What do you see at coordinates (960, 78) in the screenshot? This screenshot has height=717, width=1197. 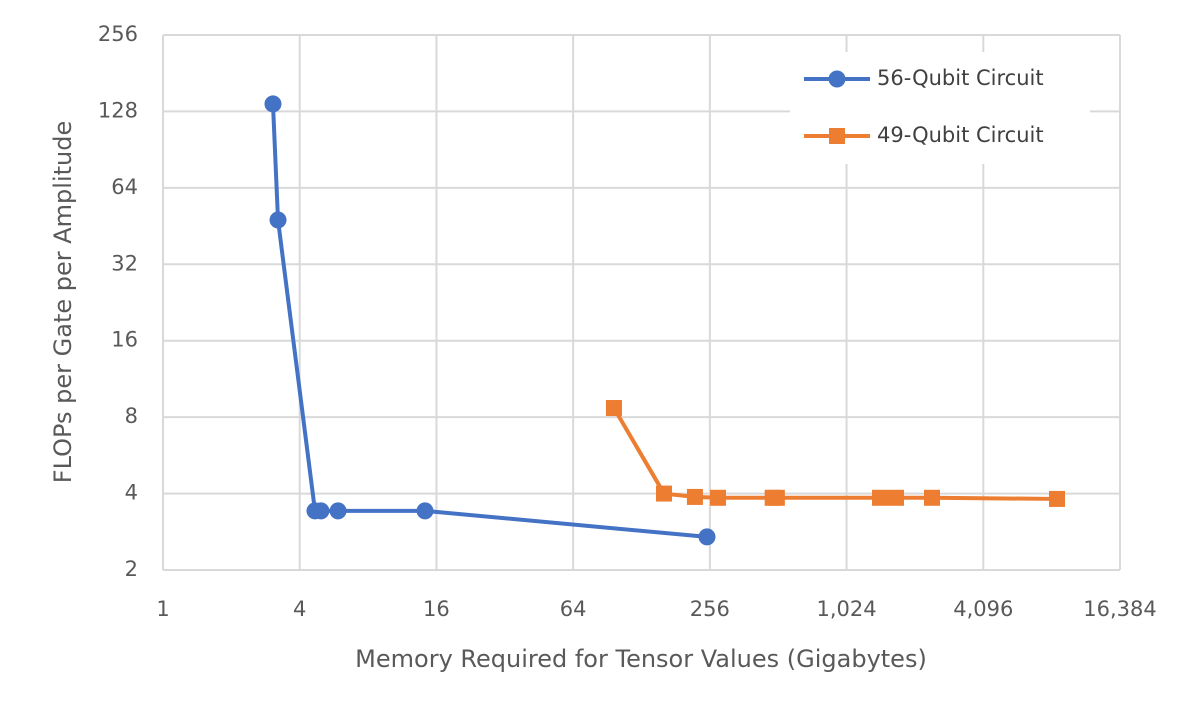 I see `legend-label: 56-Qubit Circuit` at bounding box center [960, 78].